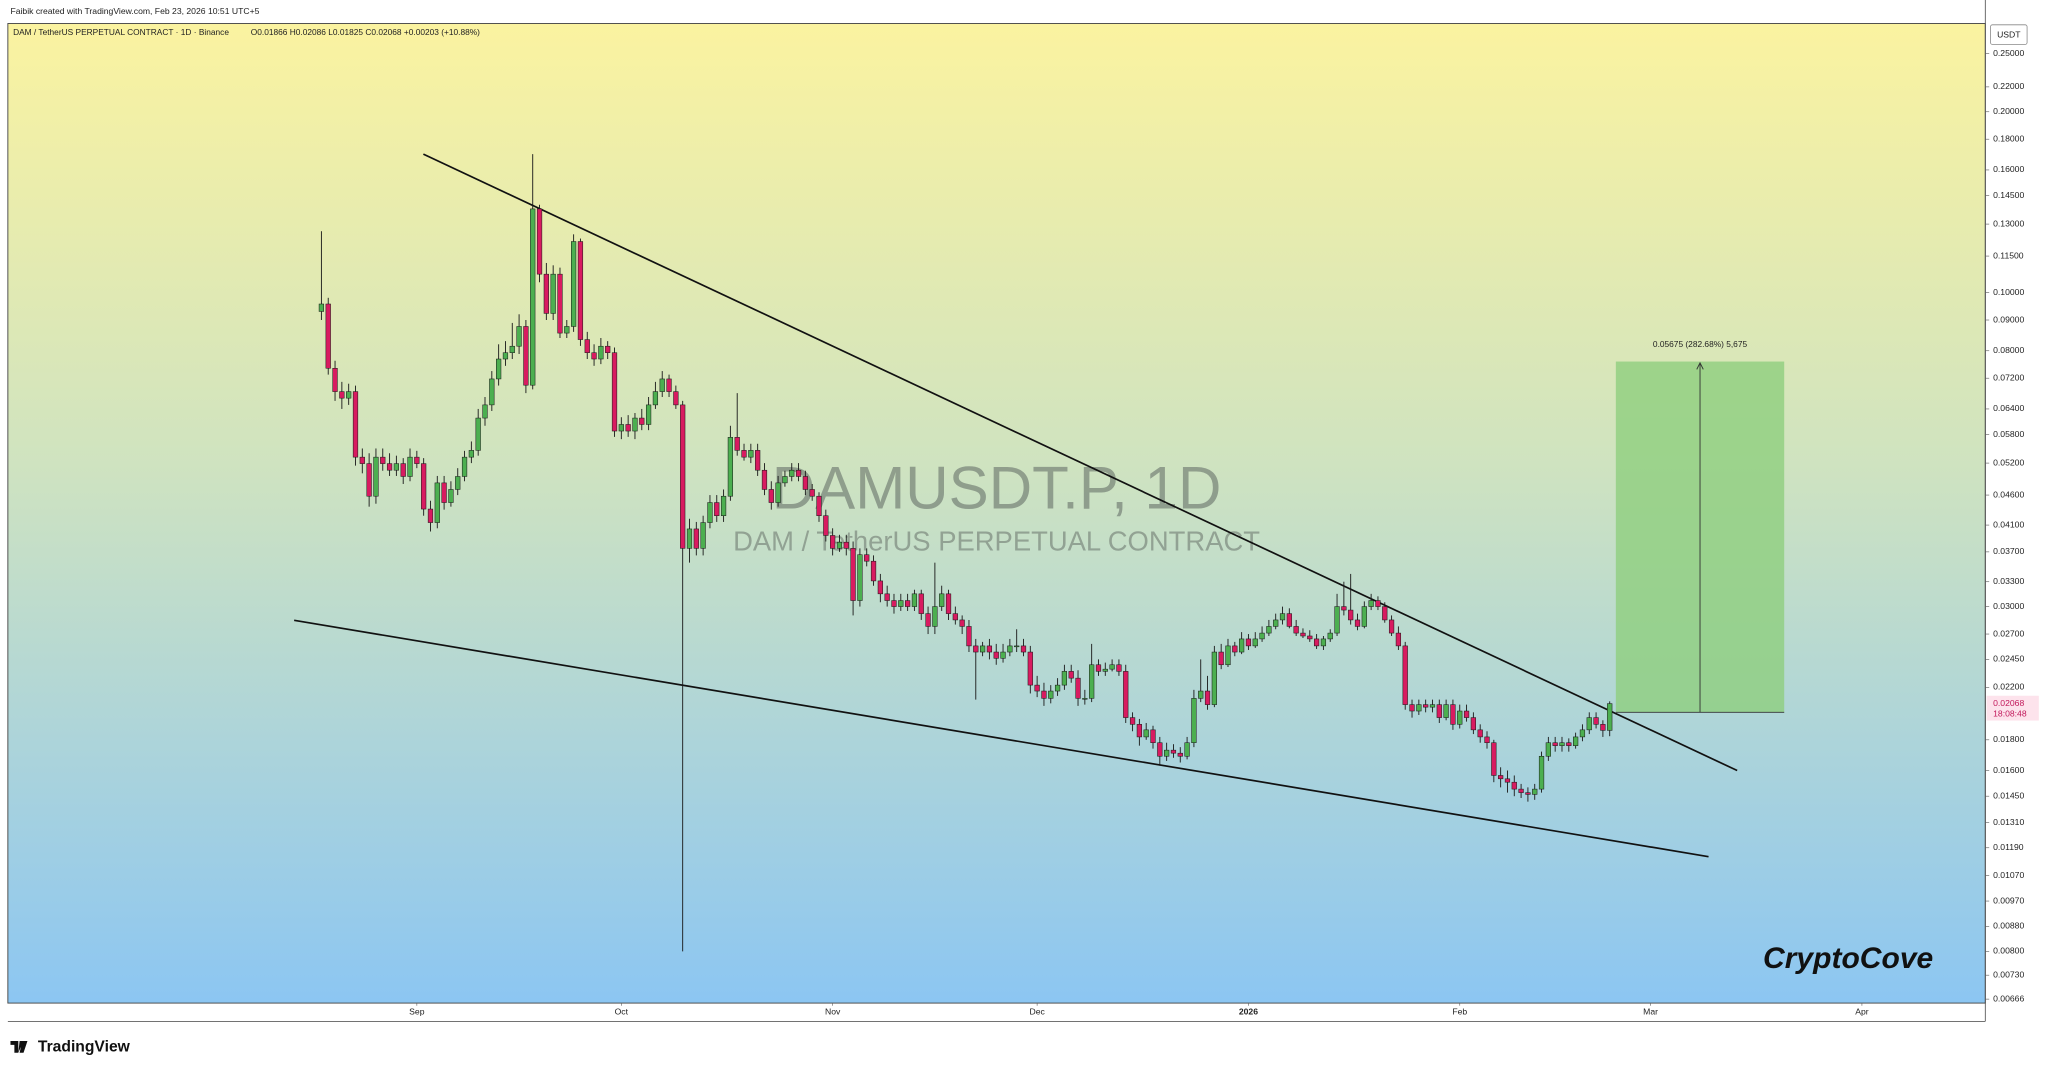 This screenshot has height=1071, width=2048. What do you see at coordinates (2008, 900) in the screenshot?
I see `y-tick-label: 0.00970` at bounding box center [2008, 900].